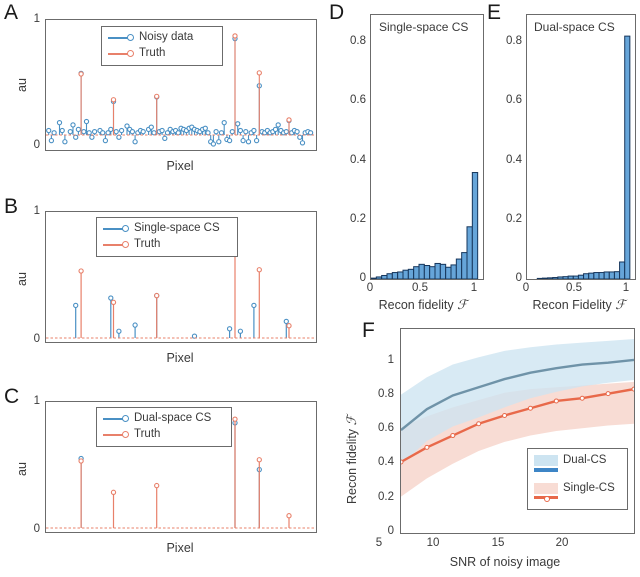 The height and width of the screenshot is (577, 640). I want to click on panel-e-xtick-2: 1, so click(626, 288).